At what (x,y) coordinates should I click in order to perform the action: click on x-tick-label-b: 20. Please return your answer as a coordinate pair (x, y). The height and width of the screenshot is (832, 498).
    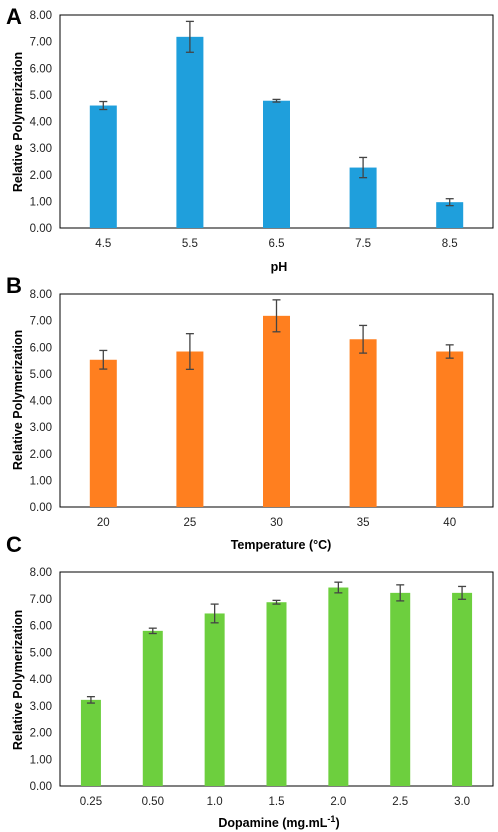
    Looking at the image, I should click on (103, 523).